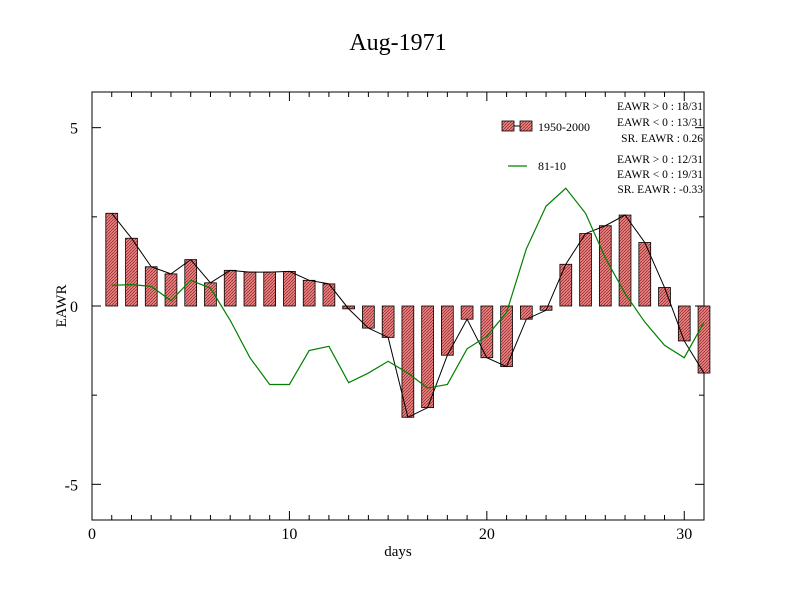 The width and height of the screenshot is (792, 612). Describe the element at coordinates (398, 552) in the screenshot. I see `x-axis-label: days` at that location.